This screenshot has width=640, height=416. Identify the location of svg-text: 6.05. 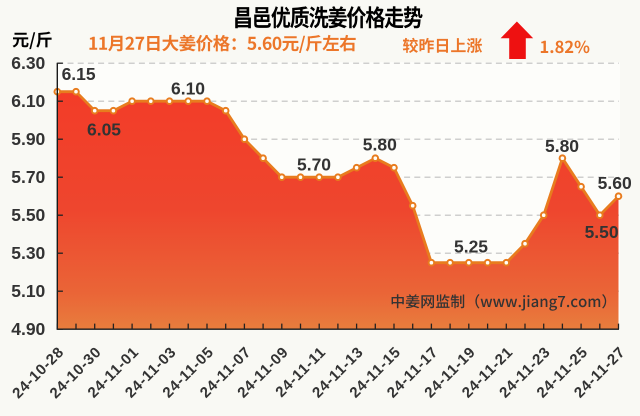
(104, 130).